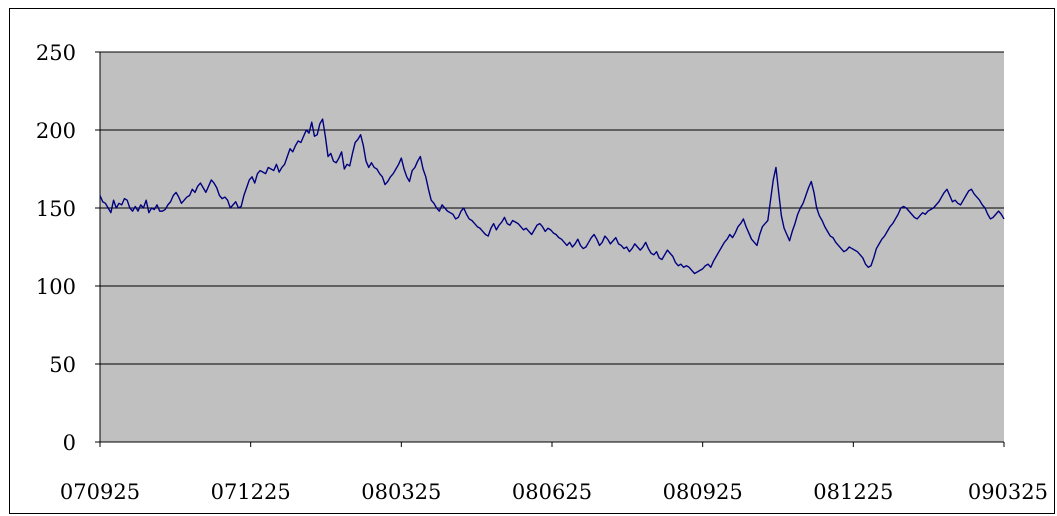 The width and height of the screenshot is (1057, 516). What do you see at coordinates (56, 131) in the screenshot?
I see `y-tick-label: 200` at bounding box center [56, 131].